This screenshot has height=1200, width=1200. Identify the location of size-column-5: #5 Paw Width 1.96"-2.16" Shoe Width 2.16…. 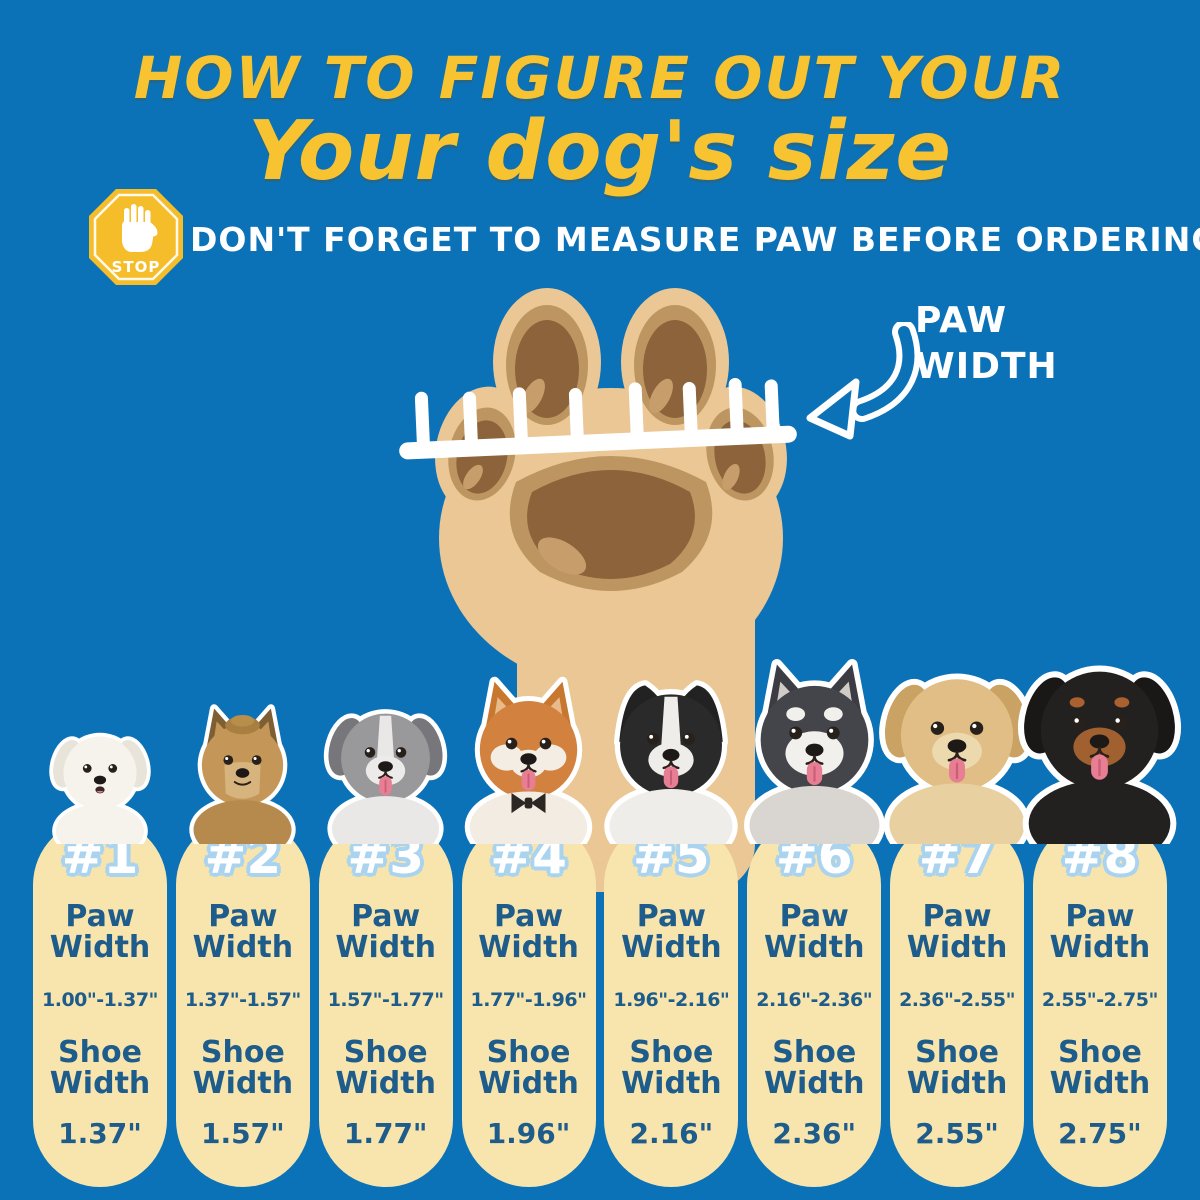
(671, 1002).